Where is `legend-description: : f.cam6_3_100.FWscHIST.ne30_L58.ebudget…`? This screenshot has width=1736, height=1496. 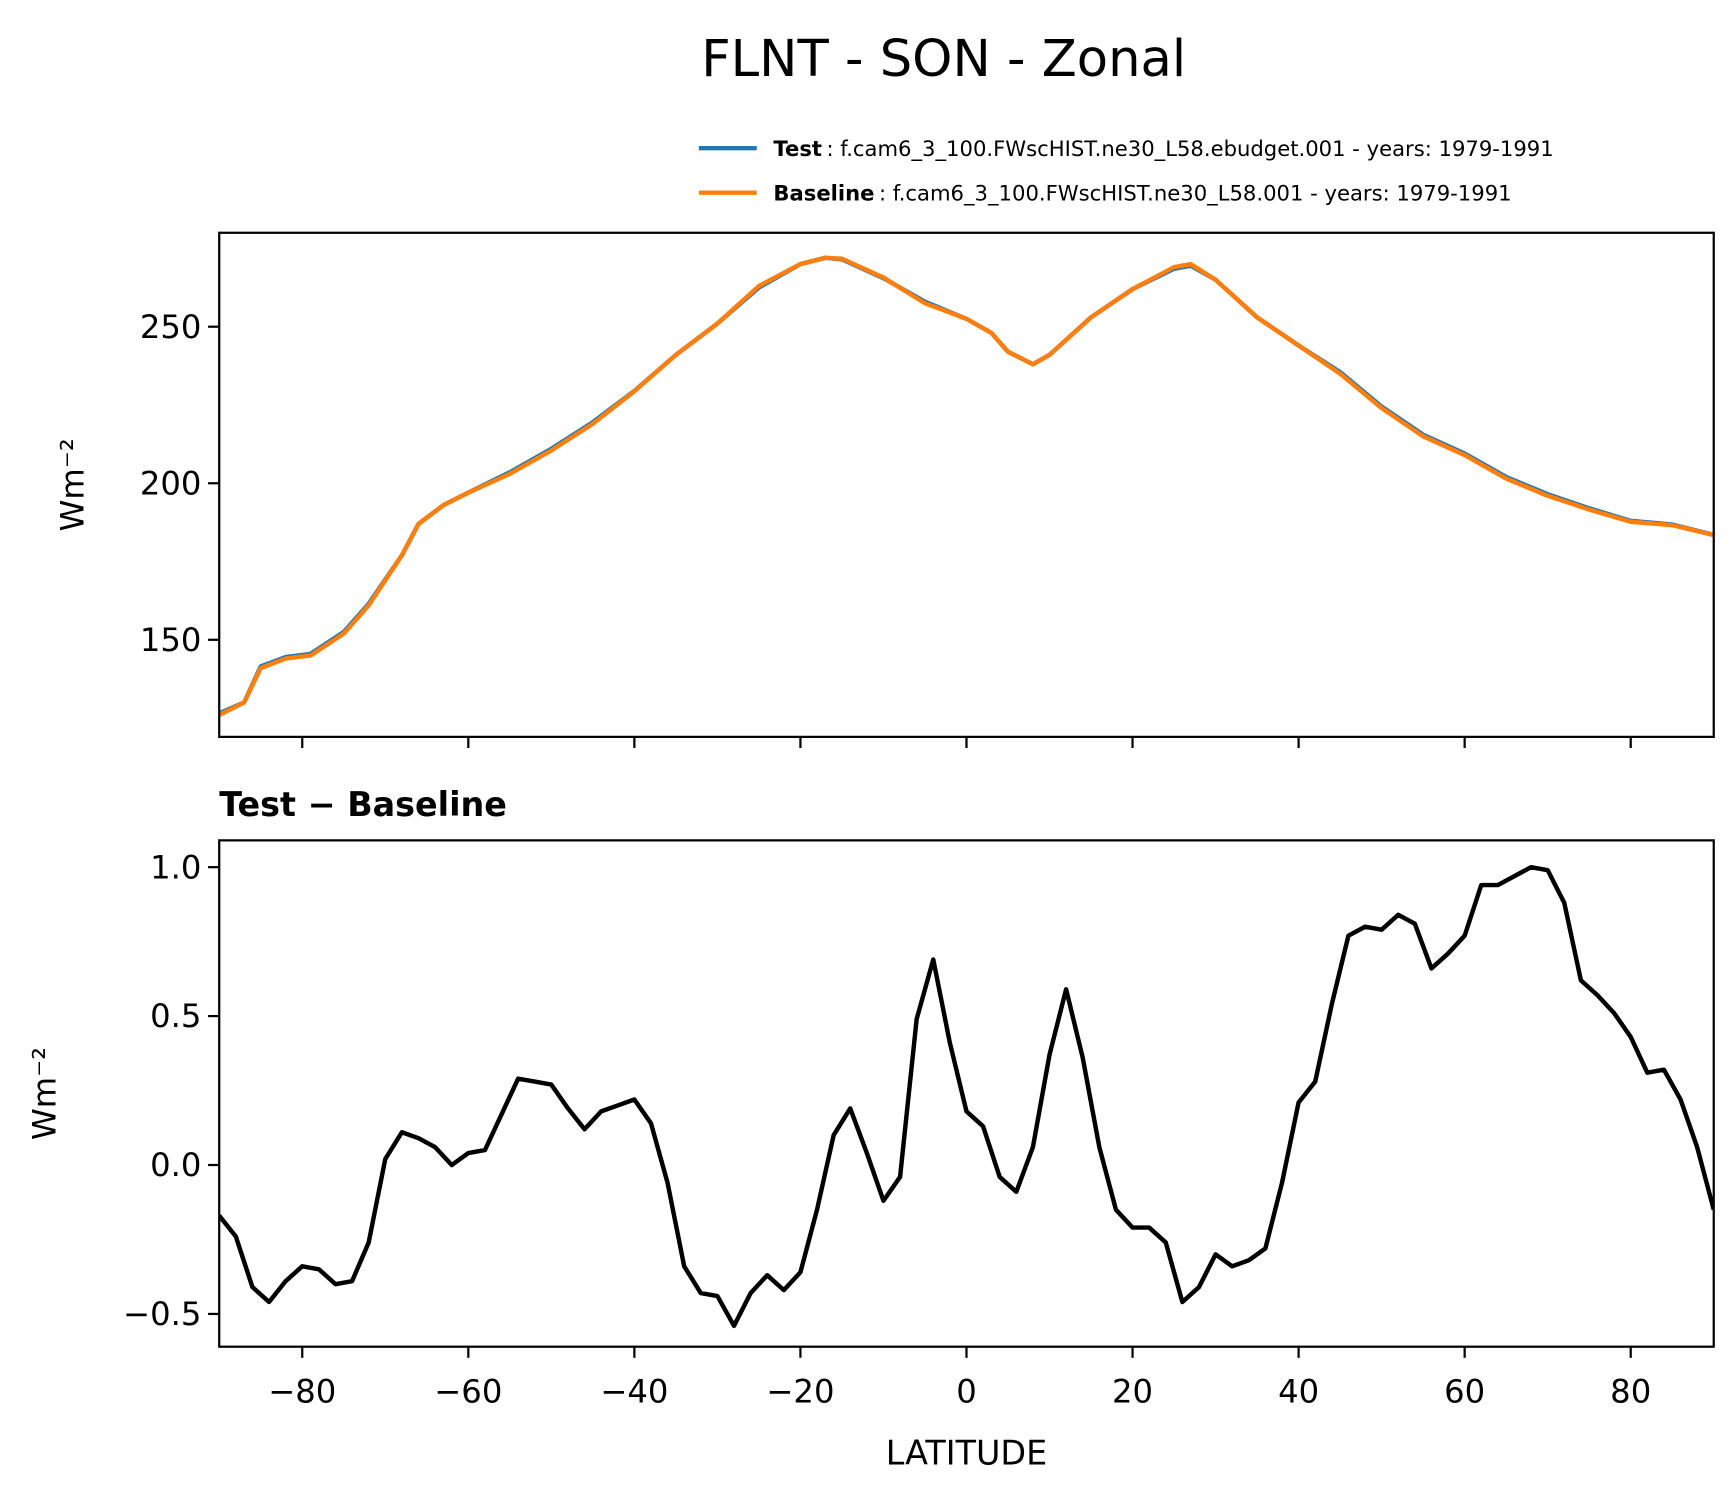
legend-description: : f.cam6_3_100.FWscHIST.ne30_L58.ebudget… is located at coordinates (1189, 149).